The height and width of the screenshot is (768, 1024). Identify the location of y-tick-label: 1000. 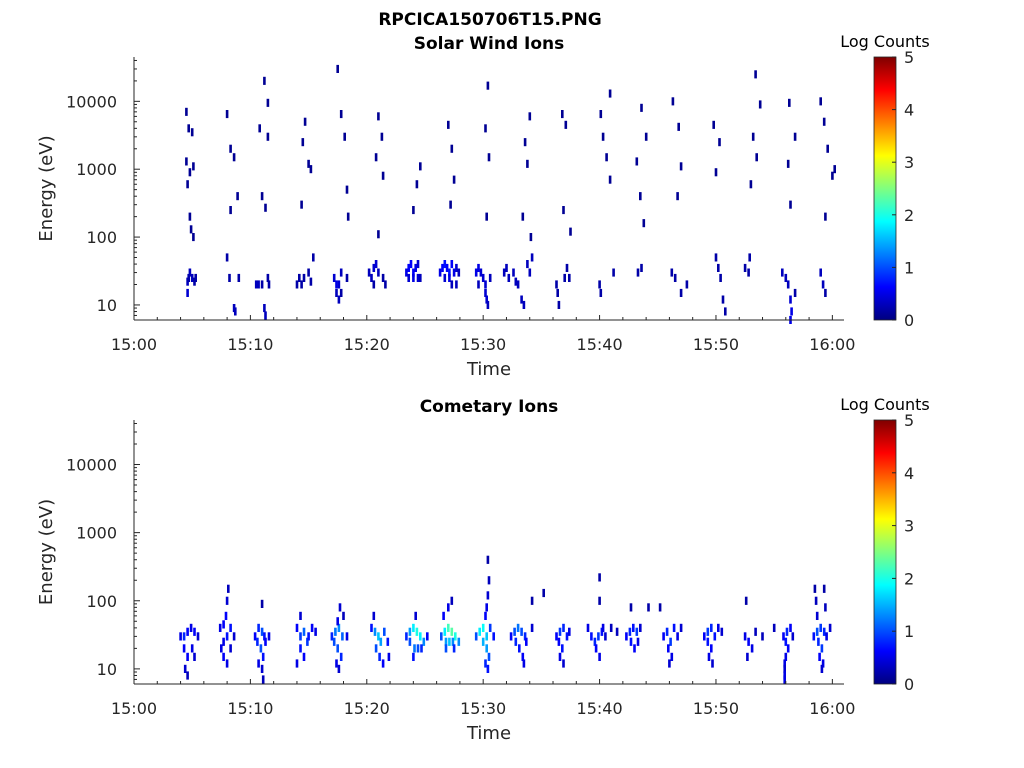
(96, 169).